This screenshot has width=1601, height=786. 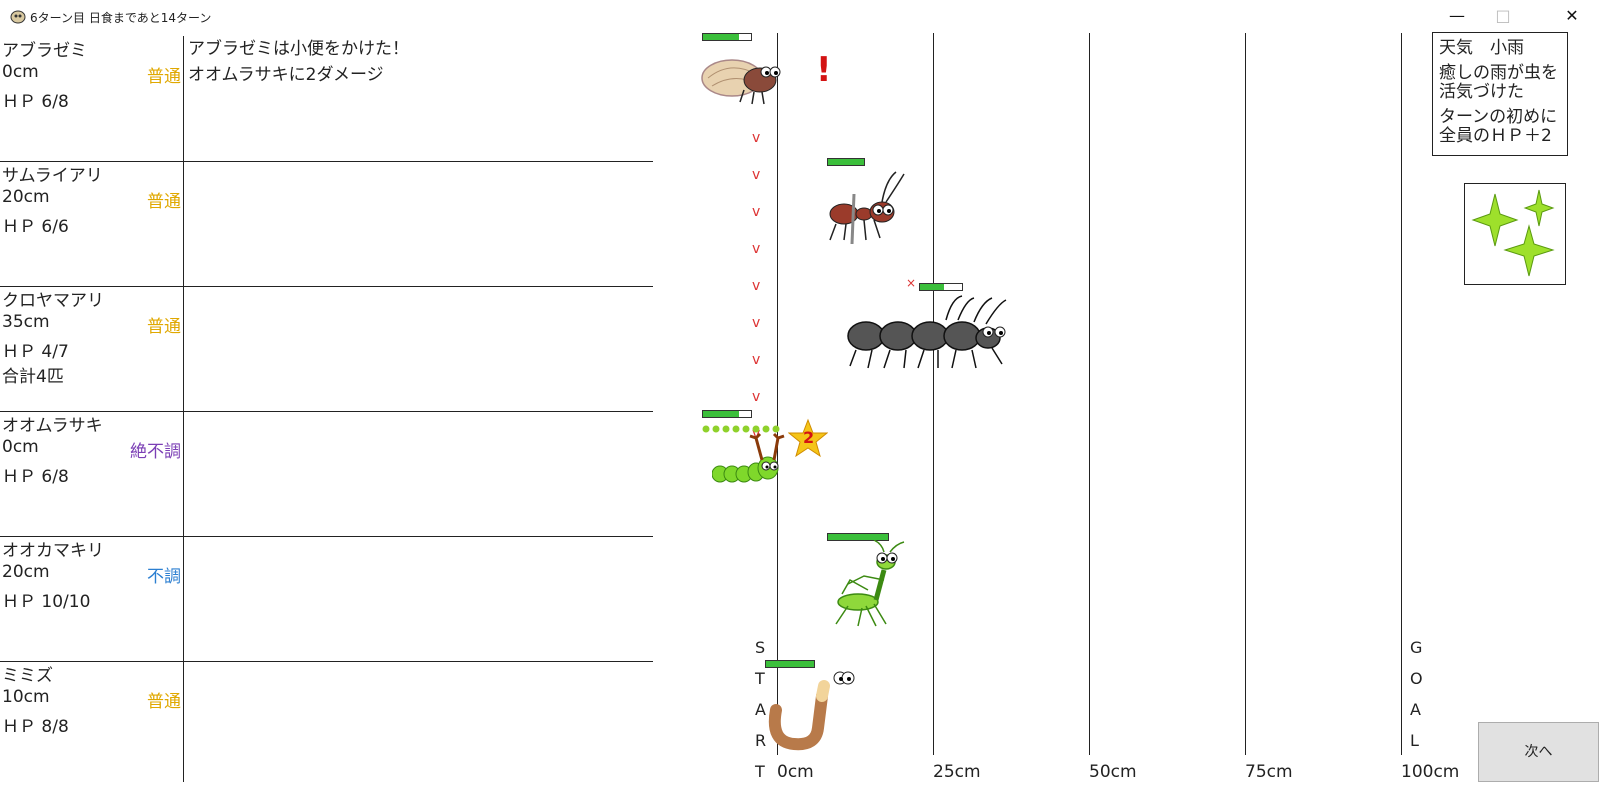 What do you see at coordinates (44, 51) in the screenshot?
I see `bug-name: アブラゼミ` at bounding box center [44, 51].